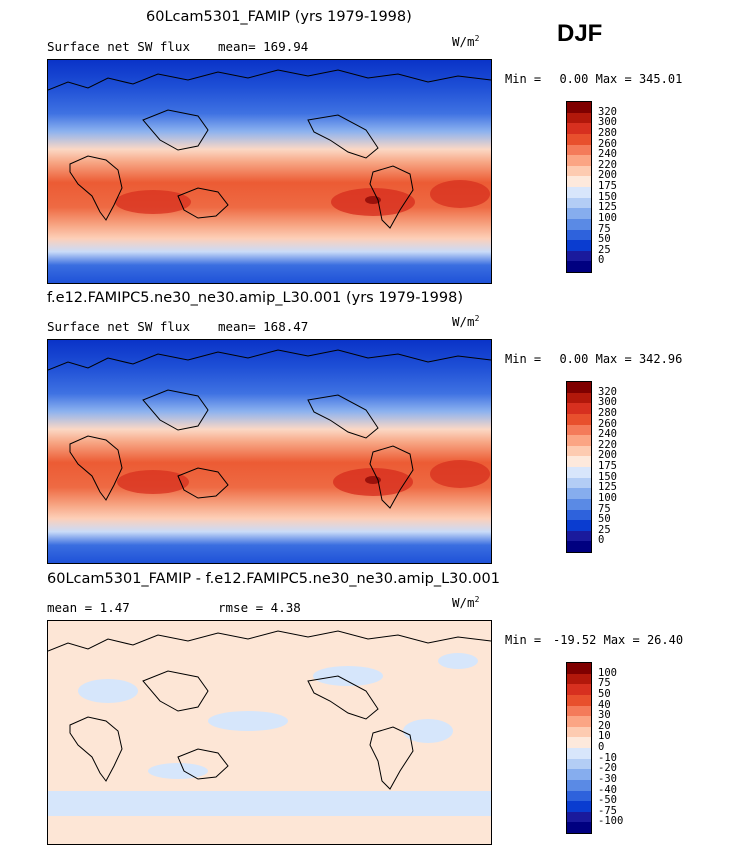 The height and width of the screenshot is (852, 733). What do you see at coordinates (279, 17) in the screenshot?
I see `panel1-title: 60Lcam5301_FAMIP (yrs 1979-1998)` at bounding box center [279, 17].